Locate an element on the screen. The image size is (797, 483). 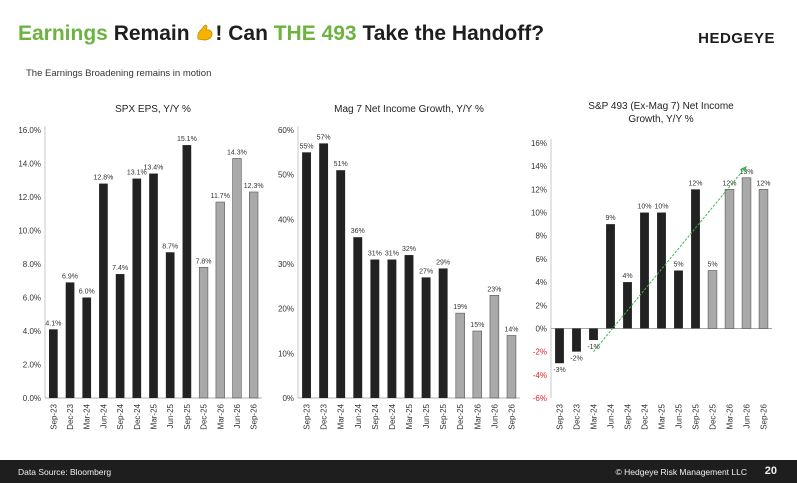
data-label: 57% is located at coordinates (324, 137).